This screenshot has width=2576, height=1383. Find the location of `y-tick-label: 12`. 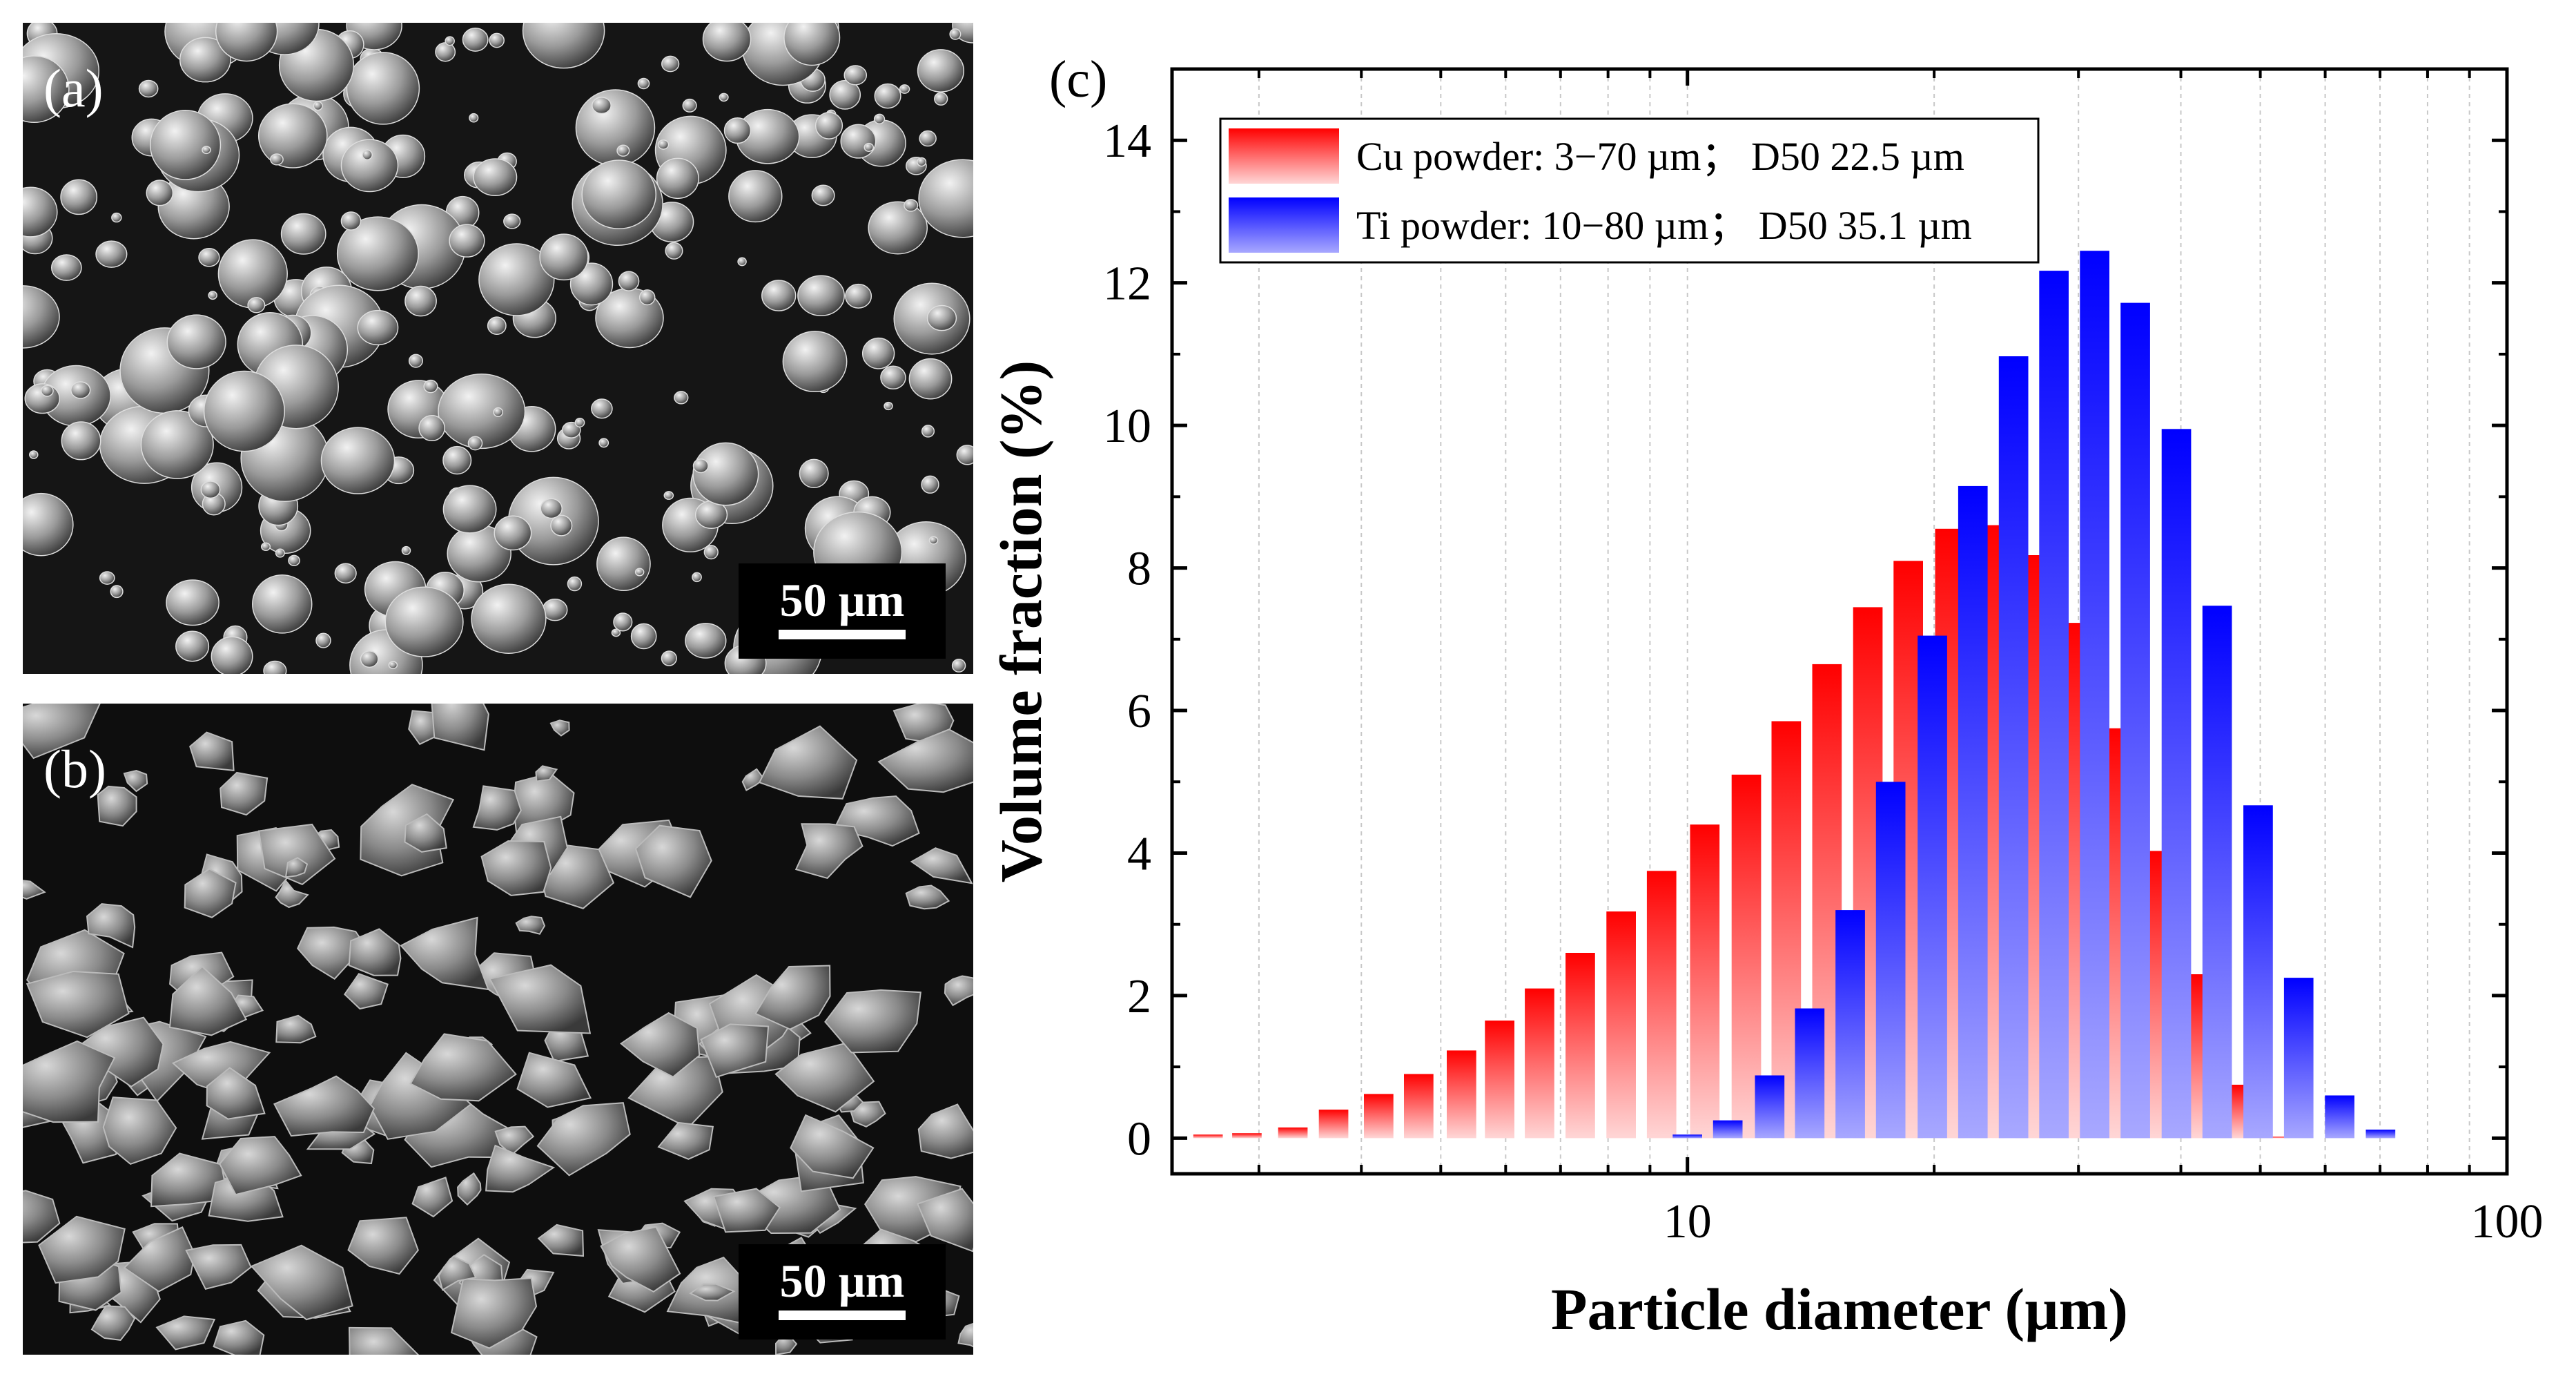

y-tick-label: 12 is located at coordinates (1127, 285).